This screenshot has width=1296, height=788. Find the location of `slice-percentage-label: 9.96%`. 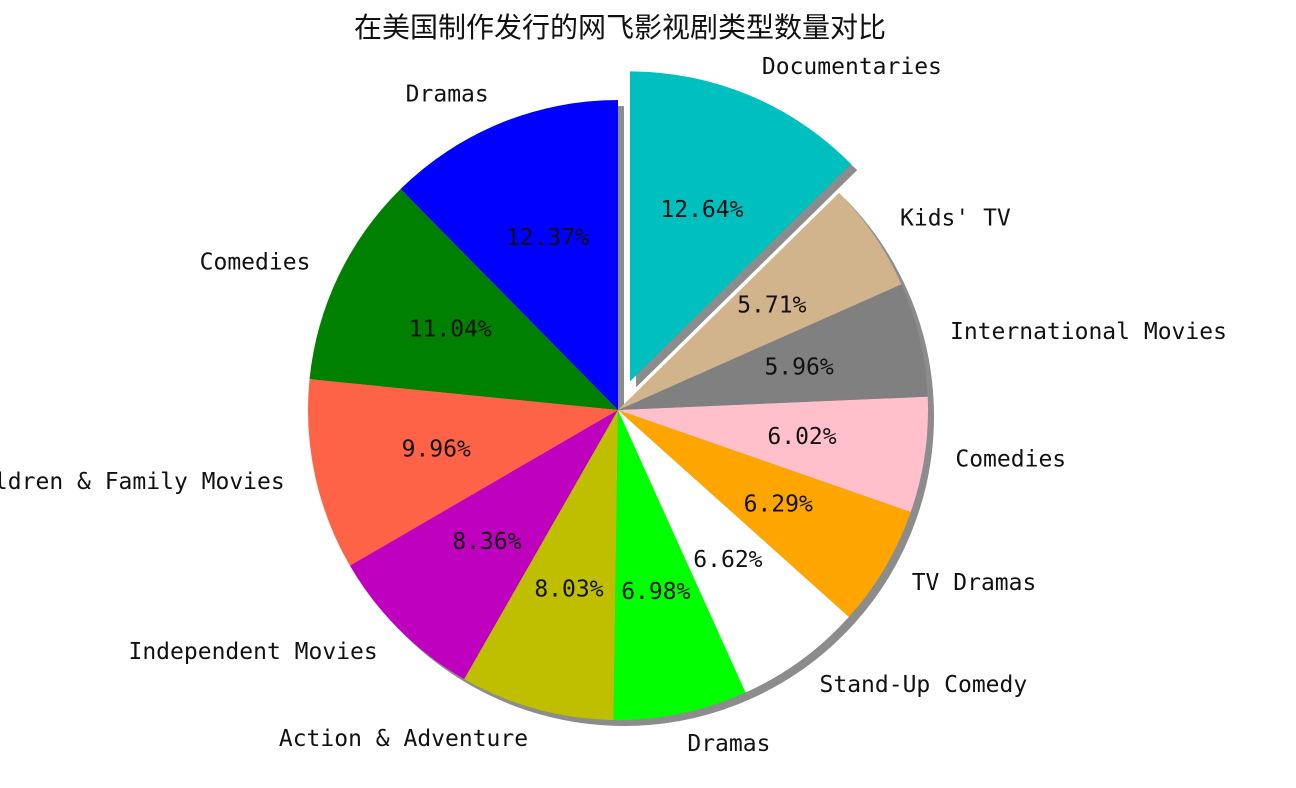

slice-percentage-label: 9.96% is located at coordinates (436, 449).